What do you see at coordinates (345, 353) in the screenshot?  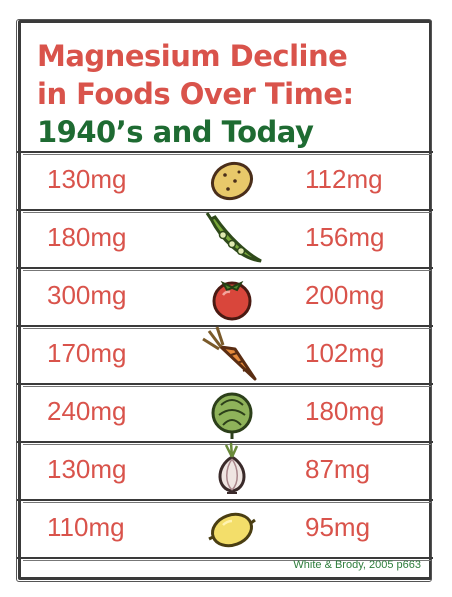 I see `value-today: 102mg` at bounding box center [345, 353].